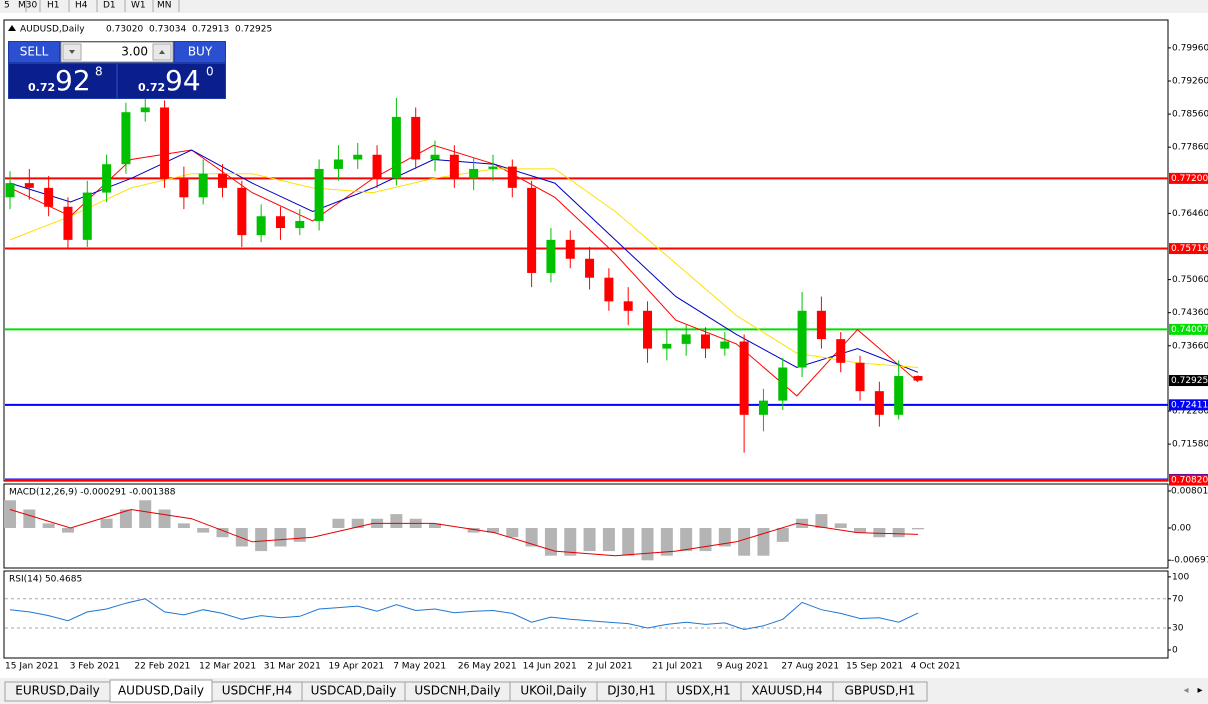 The width and height of the screenshot is (1208, 704). What do you see at coordinates (167, 30) in the screenshot?
I see `ohlc-label: 0.73034` at bounding box center [167, 30].